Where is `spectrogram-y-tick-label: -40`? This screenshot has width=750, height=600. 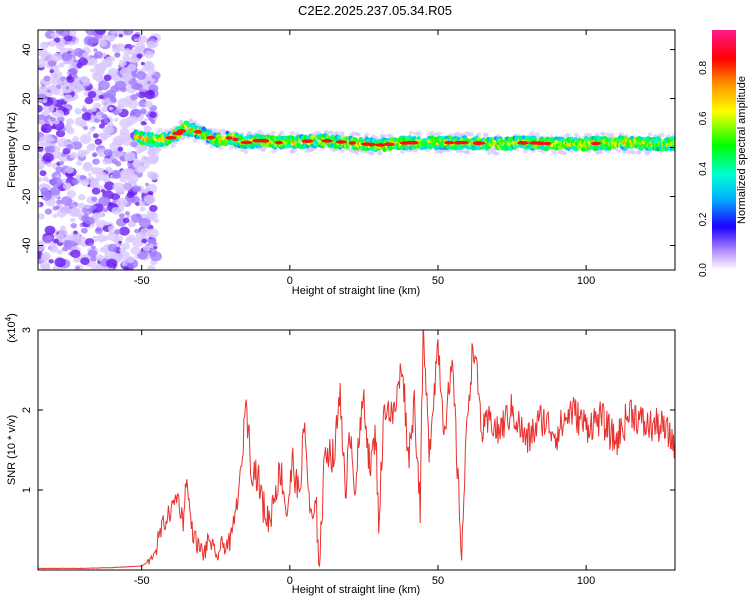
spectrogram-y-tick-label: -40 is located at coordinates (27, 246).